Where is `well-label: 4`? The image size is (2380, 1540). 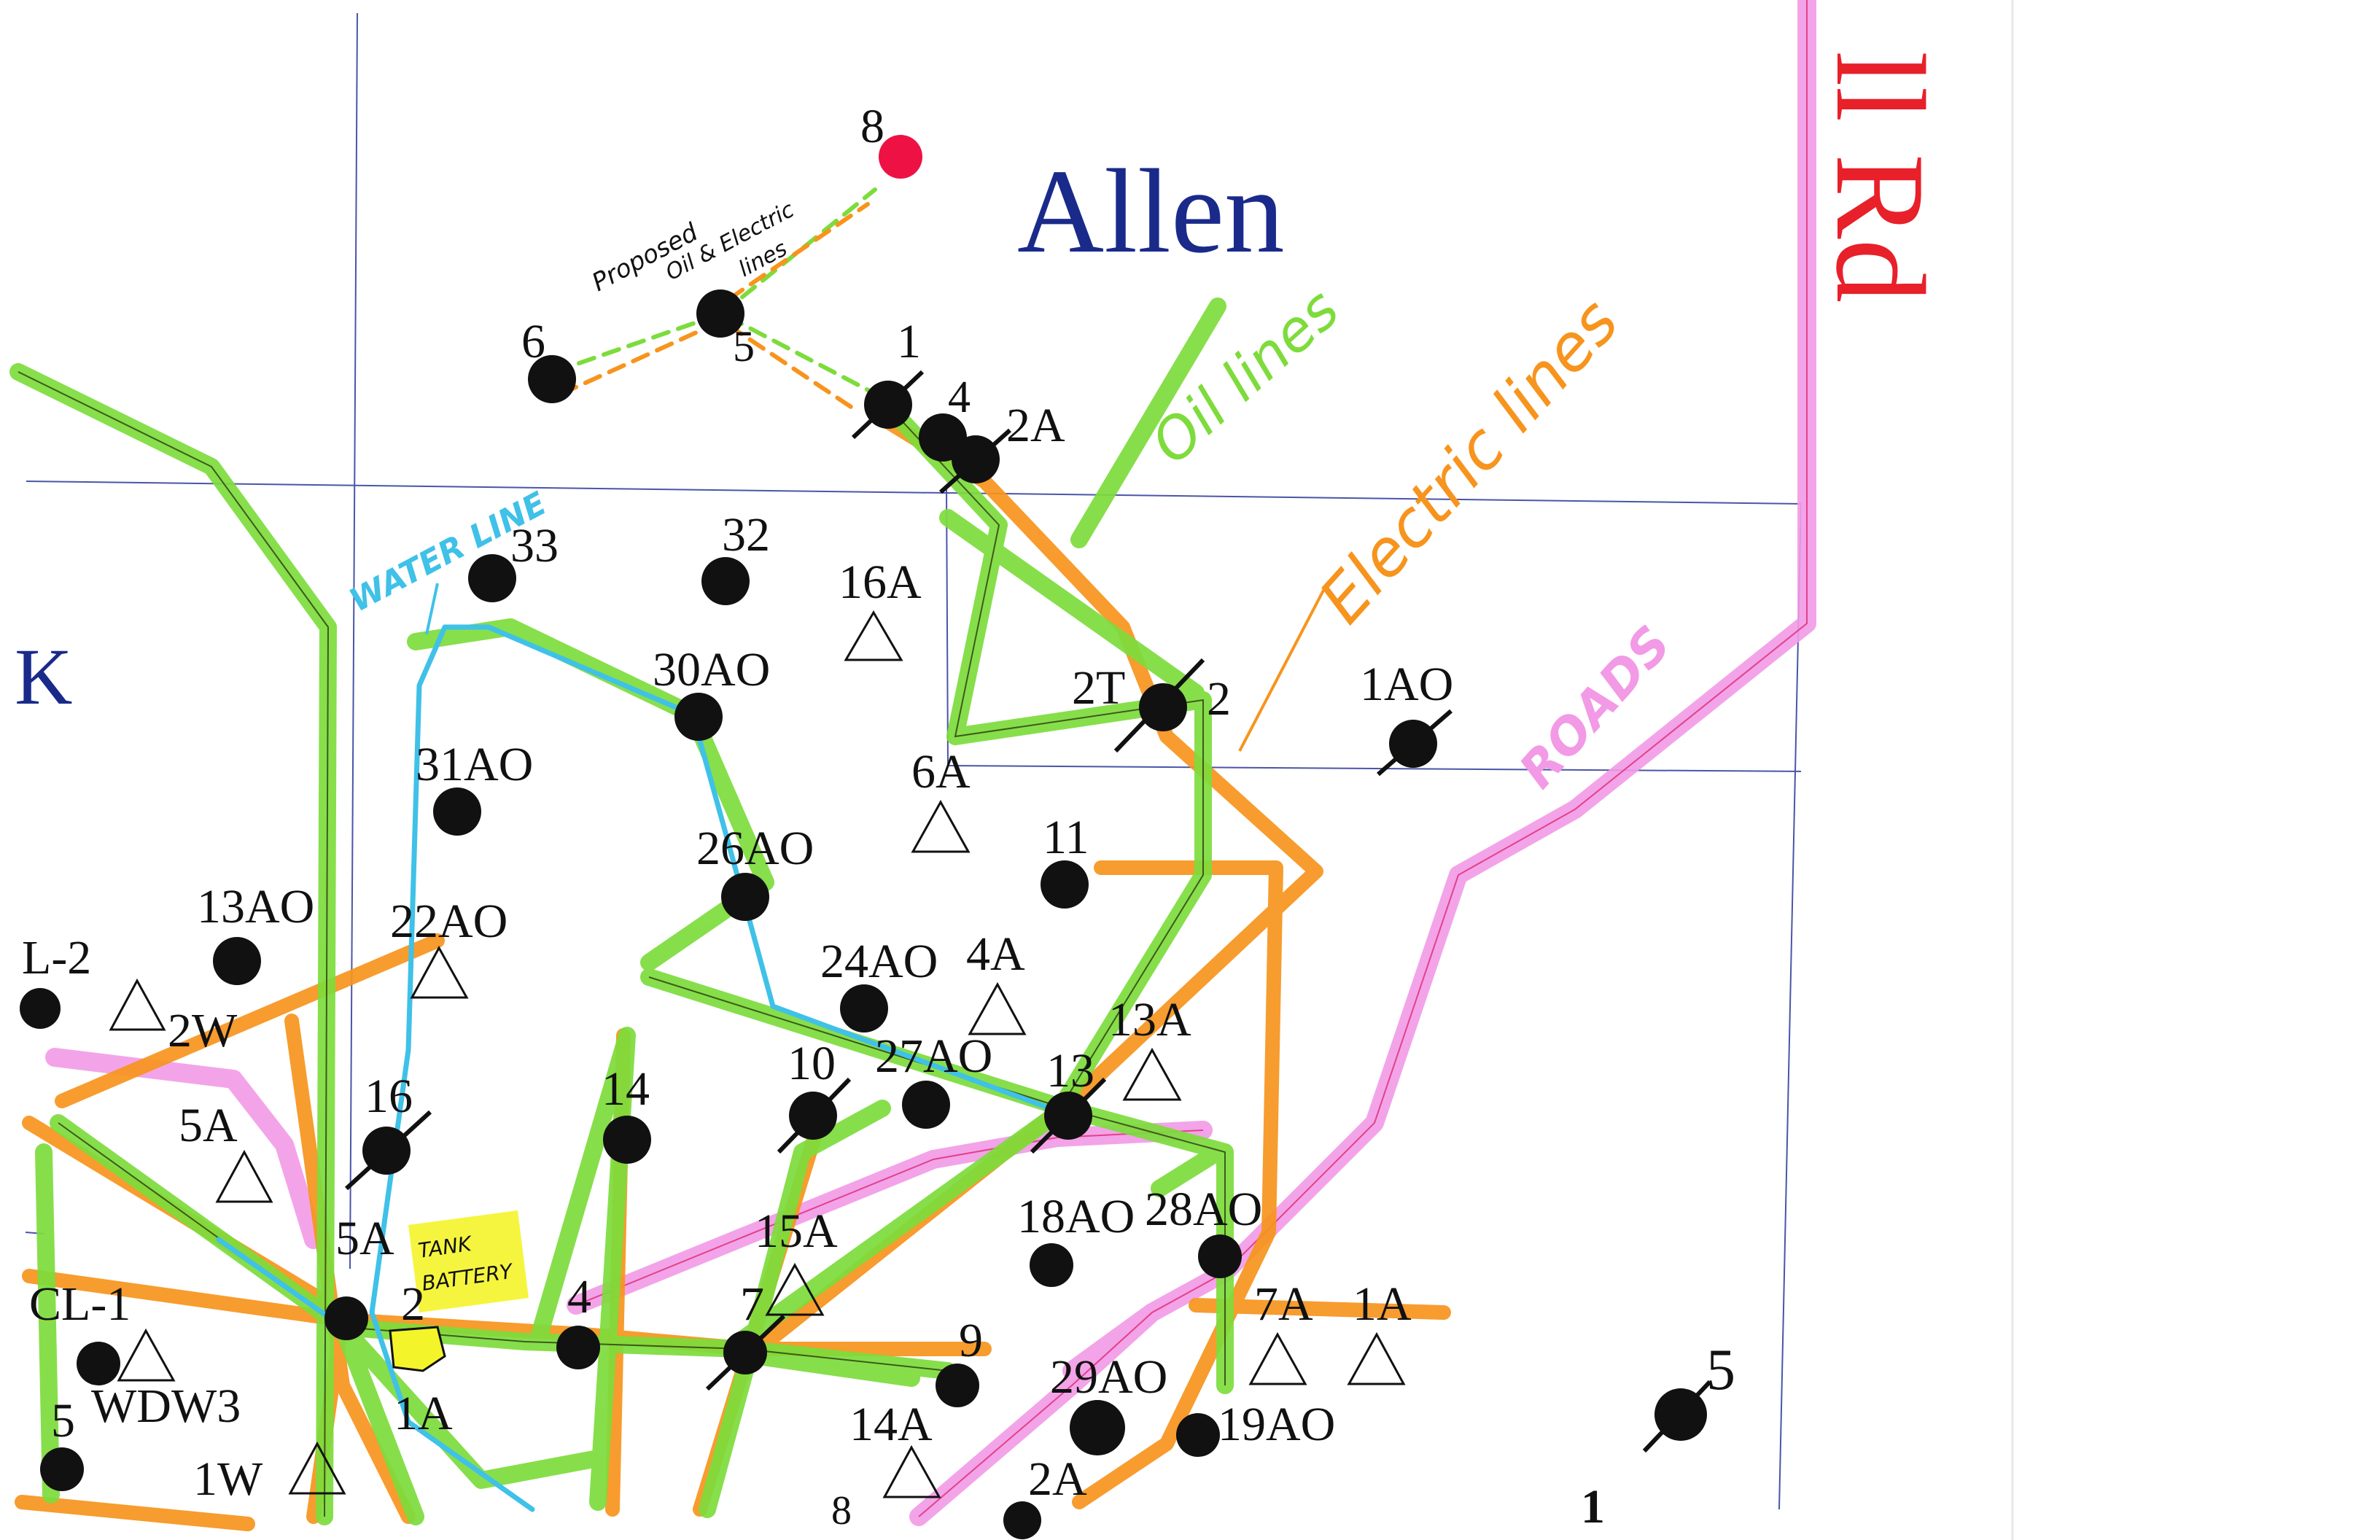
well-label: 4 is located at coordinates (579, 1296).